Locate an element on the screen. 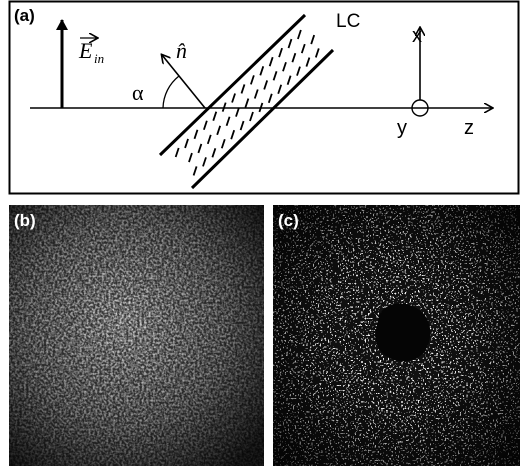  angle-arc is located at coordinates (171, 92).